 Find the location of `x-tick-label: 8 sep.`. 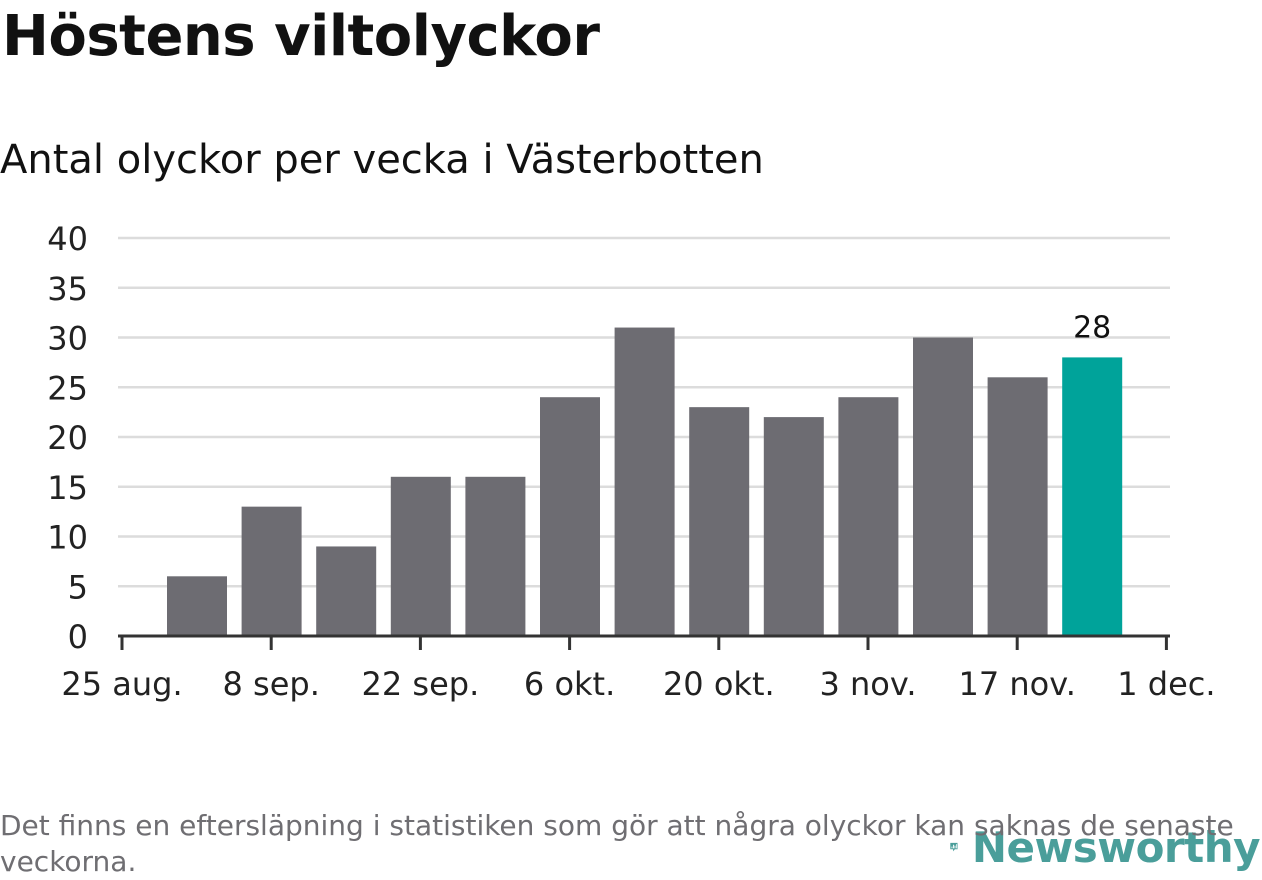

x-tick-label: 8 sep. is located at coordinates (271, 684).